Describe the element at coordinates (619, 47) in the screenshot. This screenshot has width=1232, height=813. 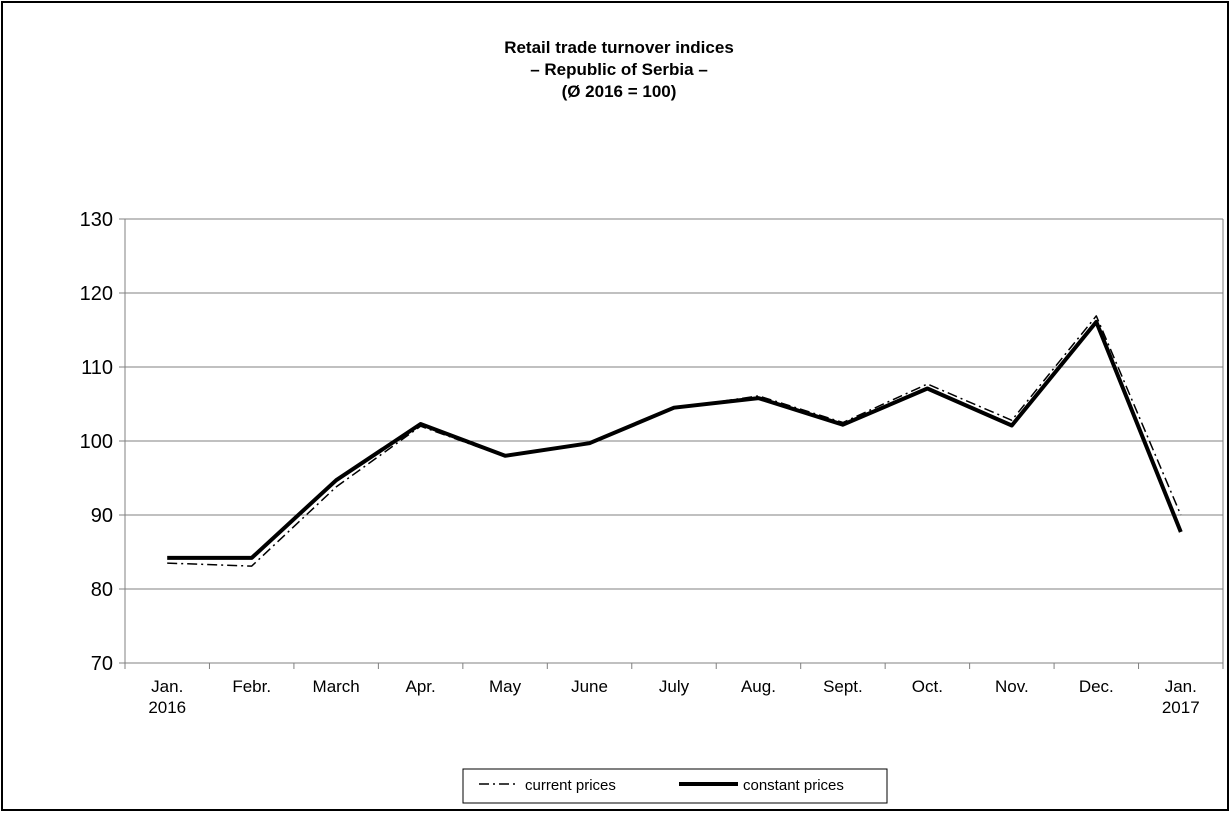
I see `chart-title: Retail trade turnover indices` at that location.